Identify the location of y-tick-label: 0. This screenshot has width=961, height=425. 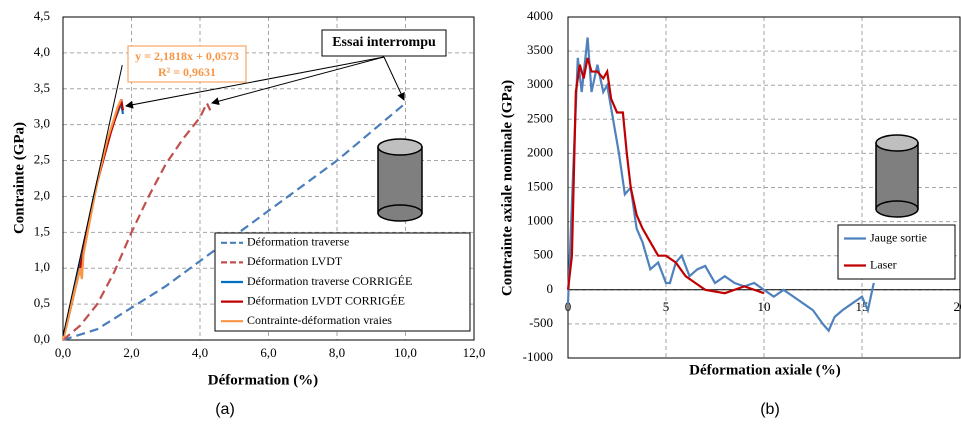
(550, 288).